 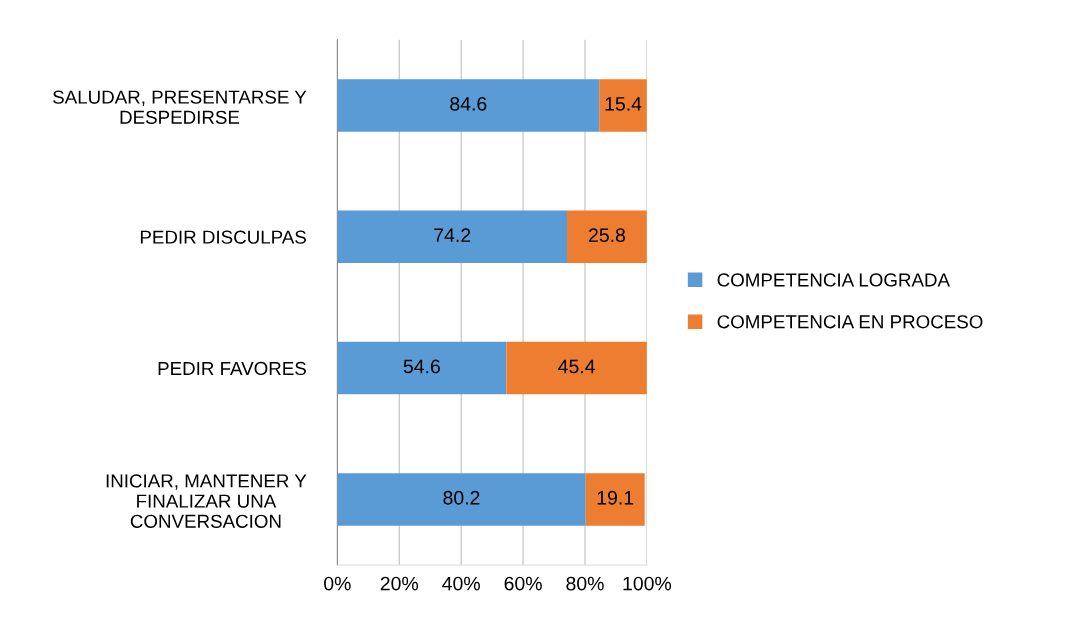 I want to click on legend-label: COMPETENCIA LOGRADA, so click(x=833, y=280).